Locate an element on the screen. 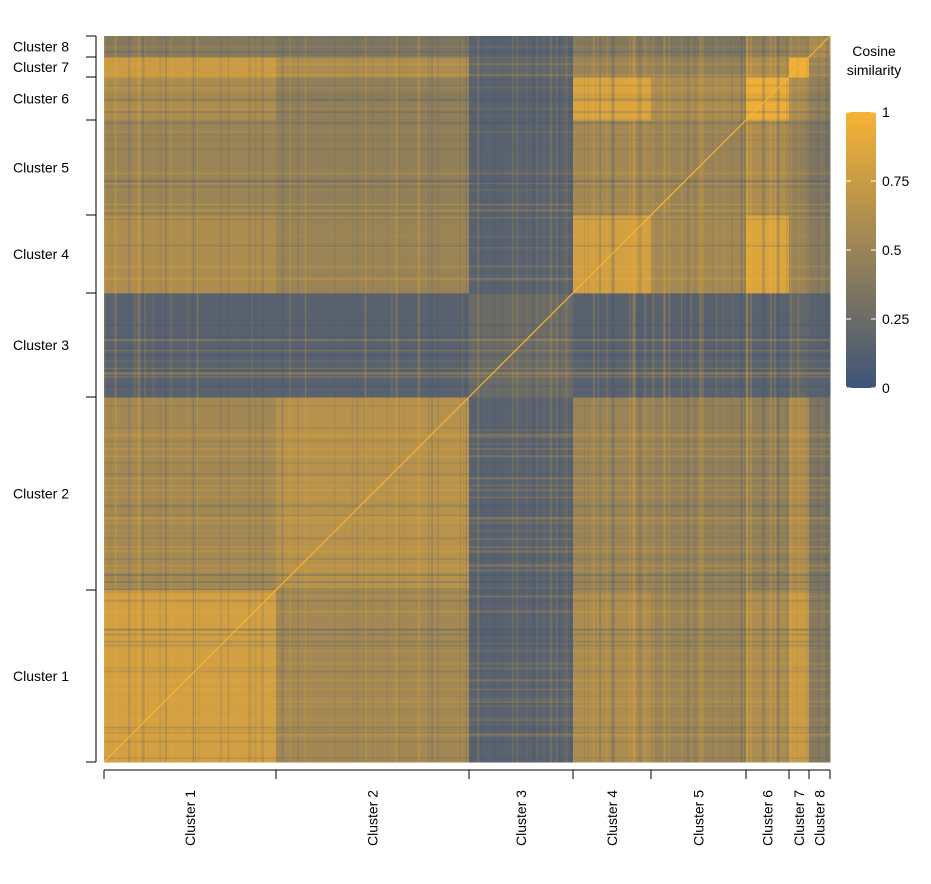  legend-title-line2: similarity is located at coordinates (874, 70).